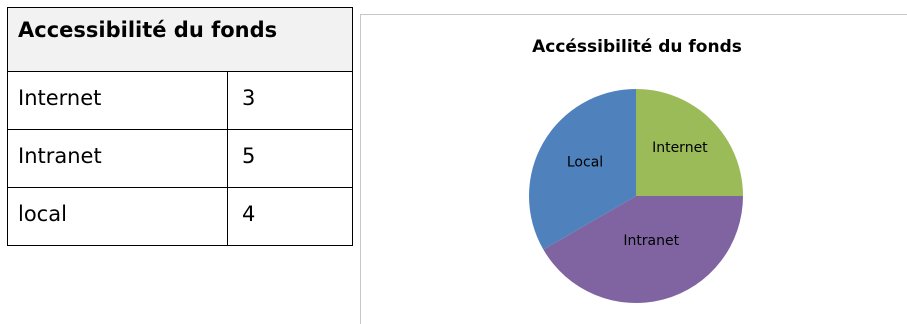 This screenshot has height=324, width=907. Describe the element at coordinates (680, 148) in the screenshot. I see `pie-label-internet: Internet` at that location.